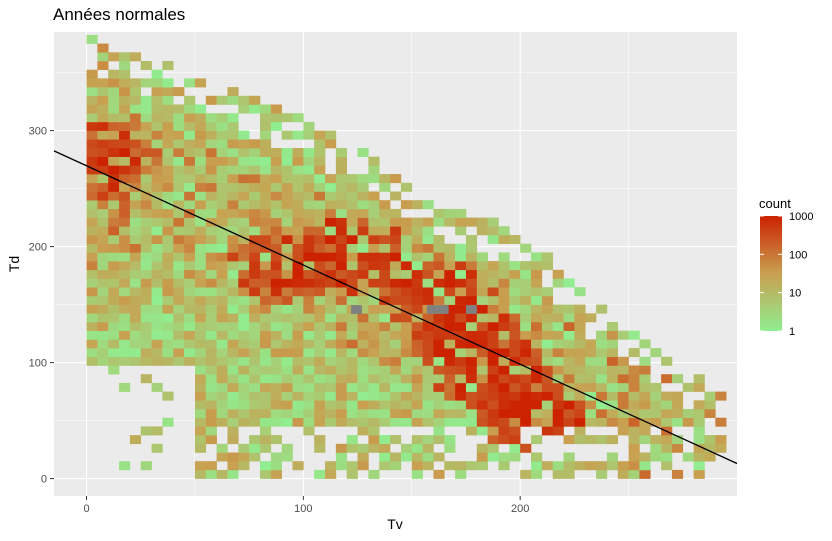 The height and width of the screenshot is (541, 832). What do you see at coordinates (38, 132) in the screenshot?
I see `y-tick-label: 300` at bounding box center [38, 132].